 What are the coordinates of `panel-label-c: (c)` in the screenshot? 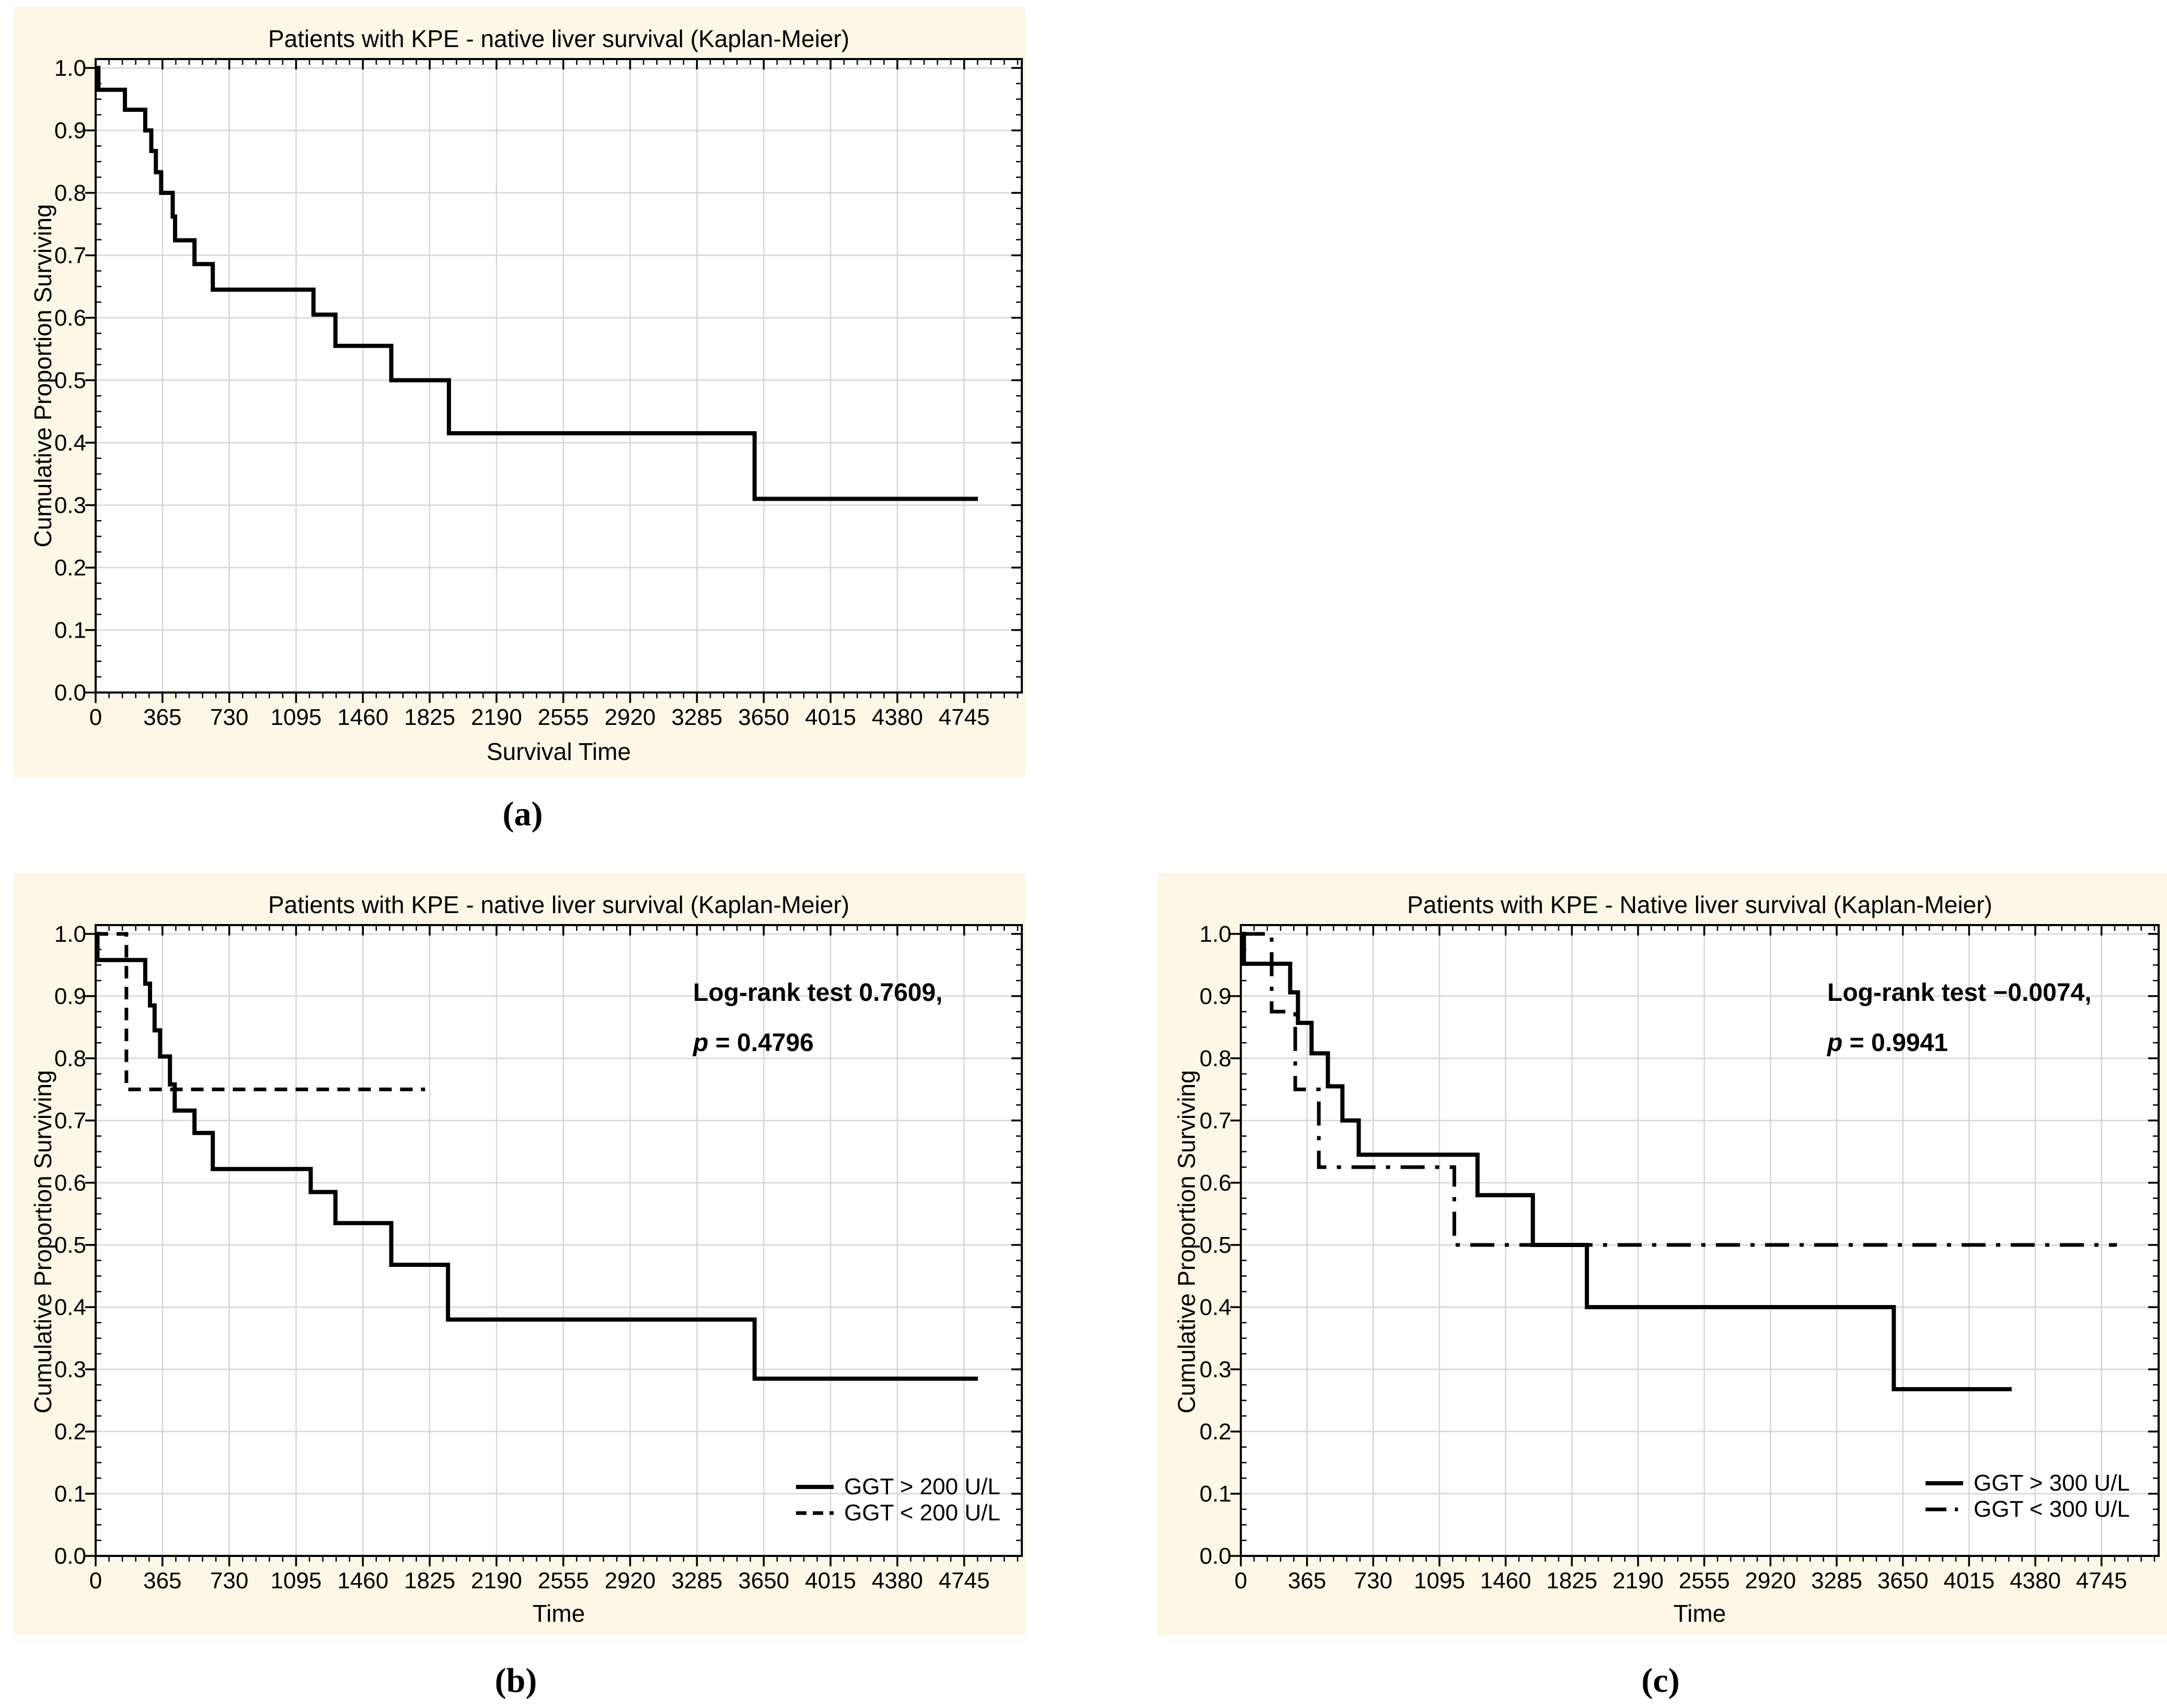 It's located at (1660, 1680).